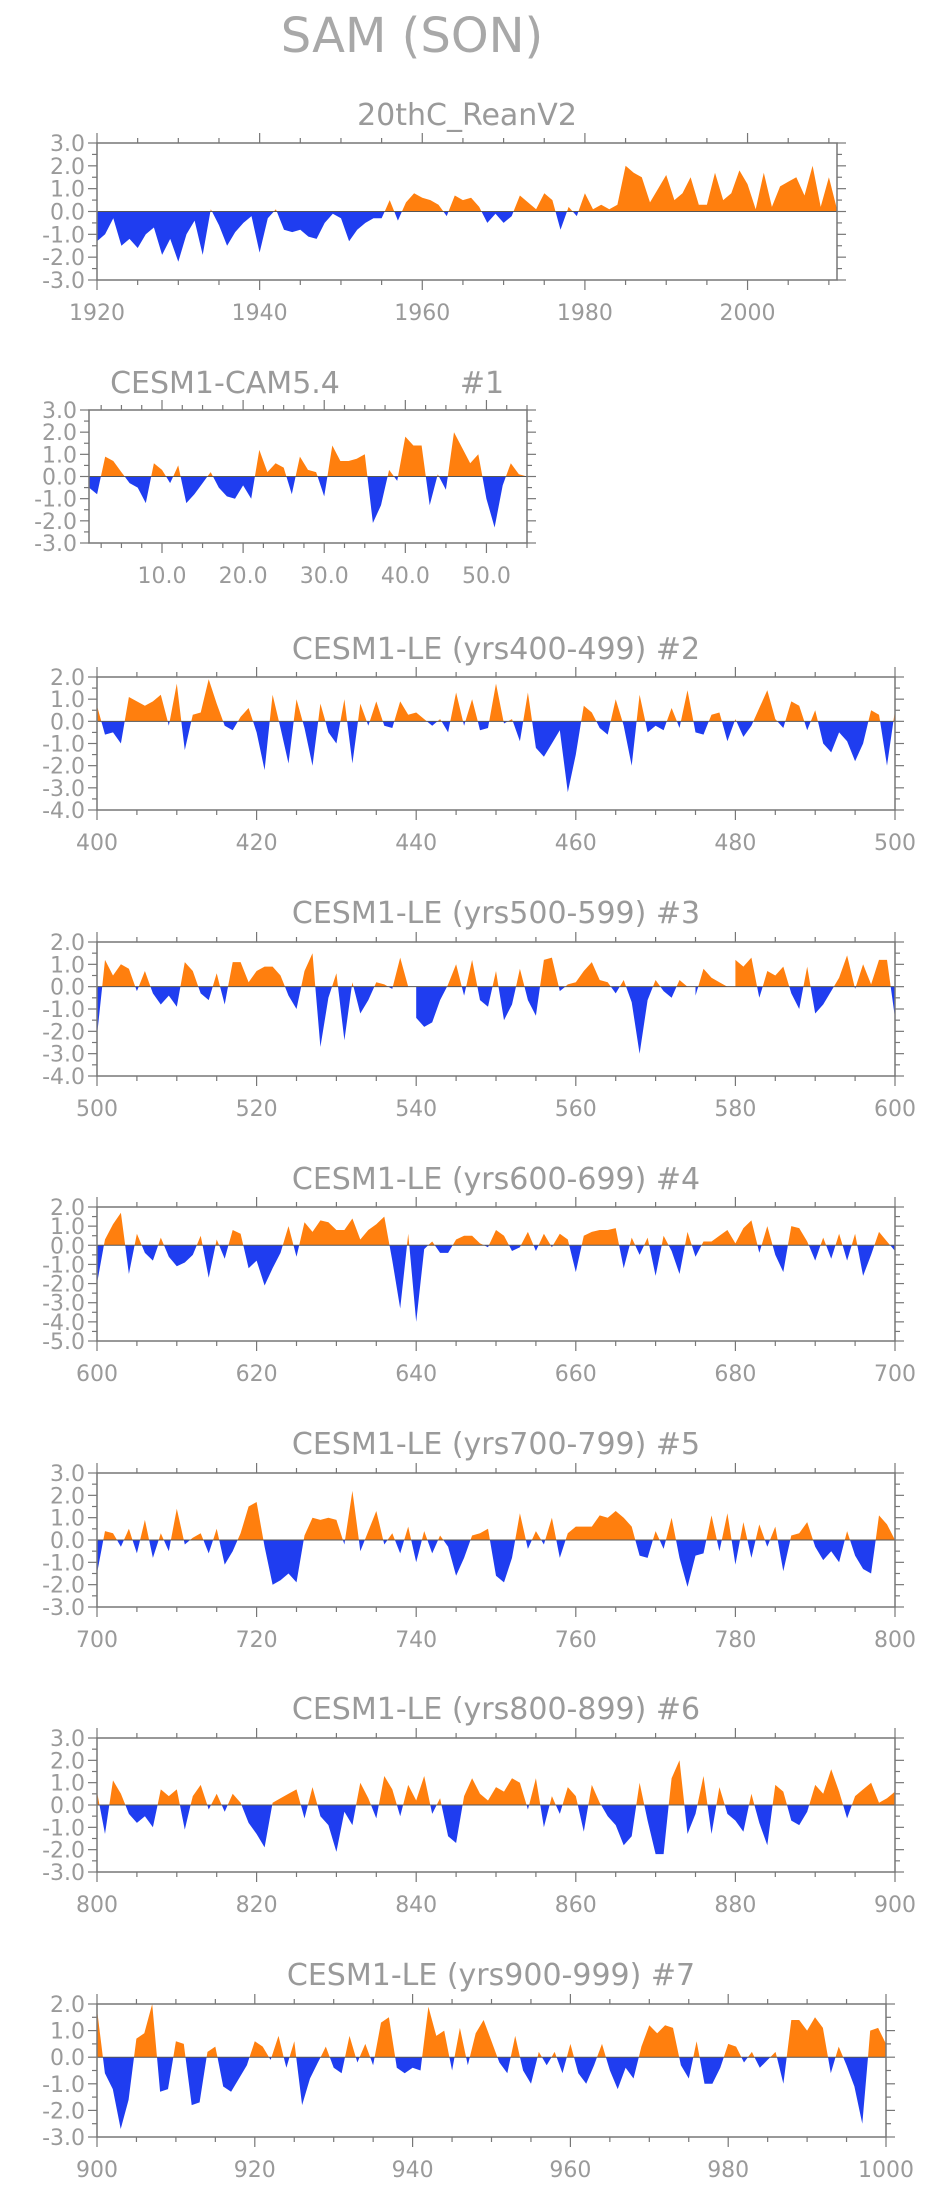 This screenshot has height=2194, width=932. What do you see at coordinates (576, 1640) in the screenshot?
I see `x-tick-label: 760` at bounding box center [576, 1640].